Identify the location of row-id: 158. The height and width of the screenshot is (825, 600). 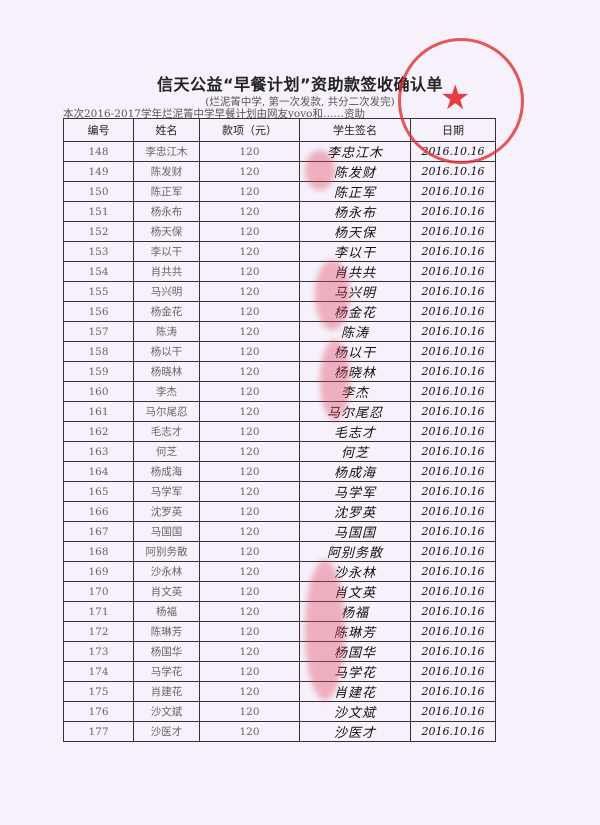
(98, 351).